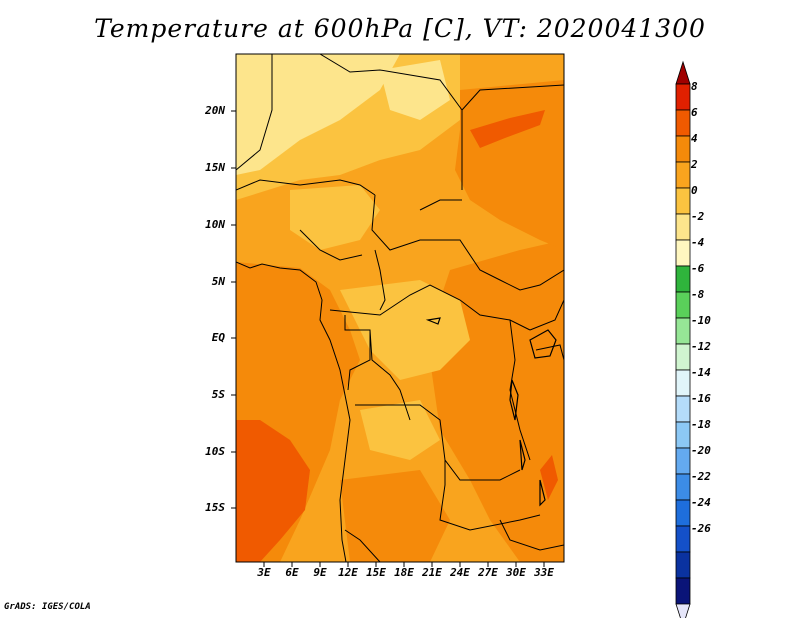 The height and width of the screenshot is (618, 800). What do you see at coordinates (218, 394) in the screenshot?
I see `lat-label: 5S` at bounding box center [218, 394].